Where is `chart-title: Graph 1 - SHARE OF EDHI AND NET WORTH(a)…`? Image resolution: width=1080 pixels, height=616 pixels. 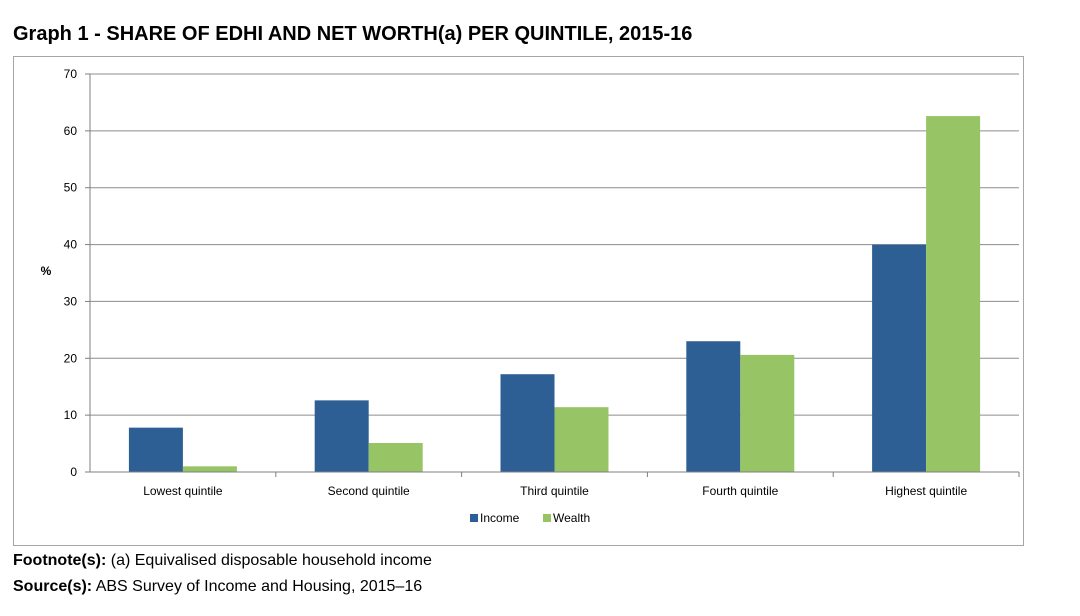
chart-title: Graph 1 - SHARE OF EDHI AND NET WORTH(a)… is located at coordinates (353, 34).